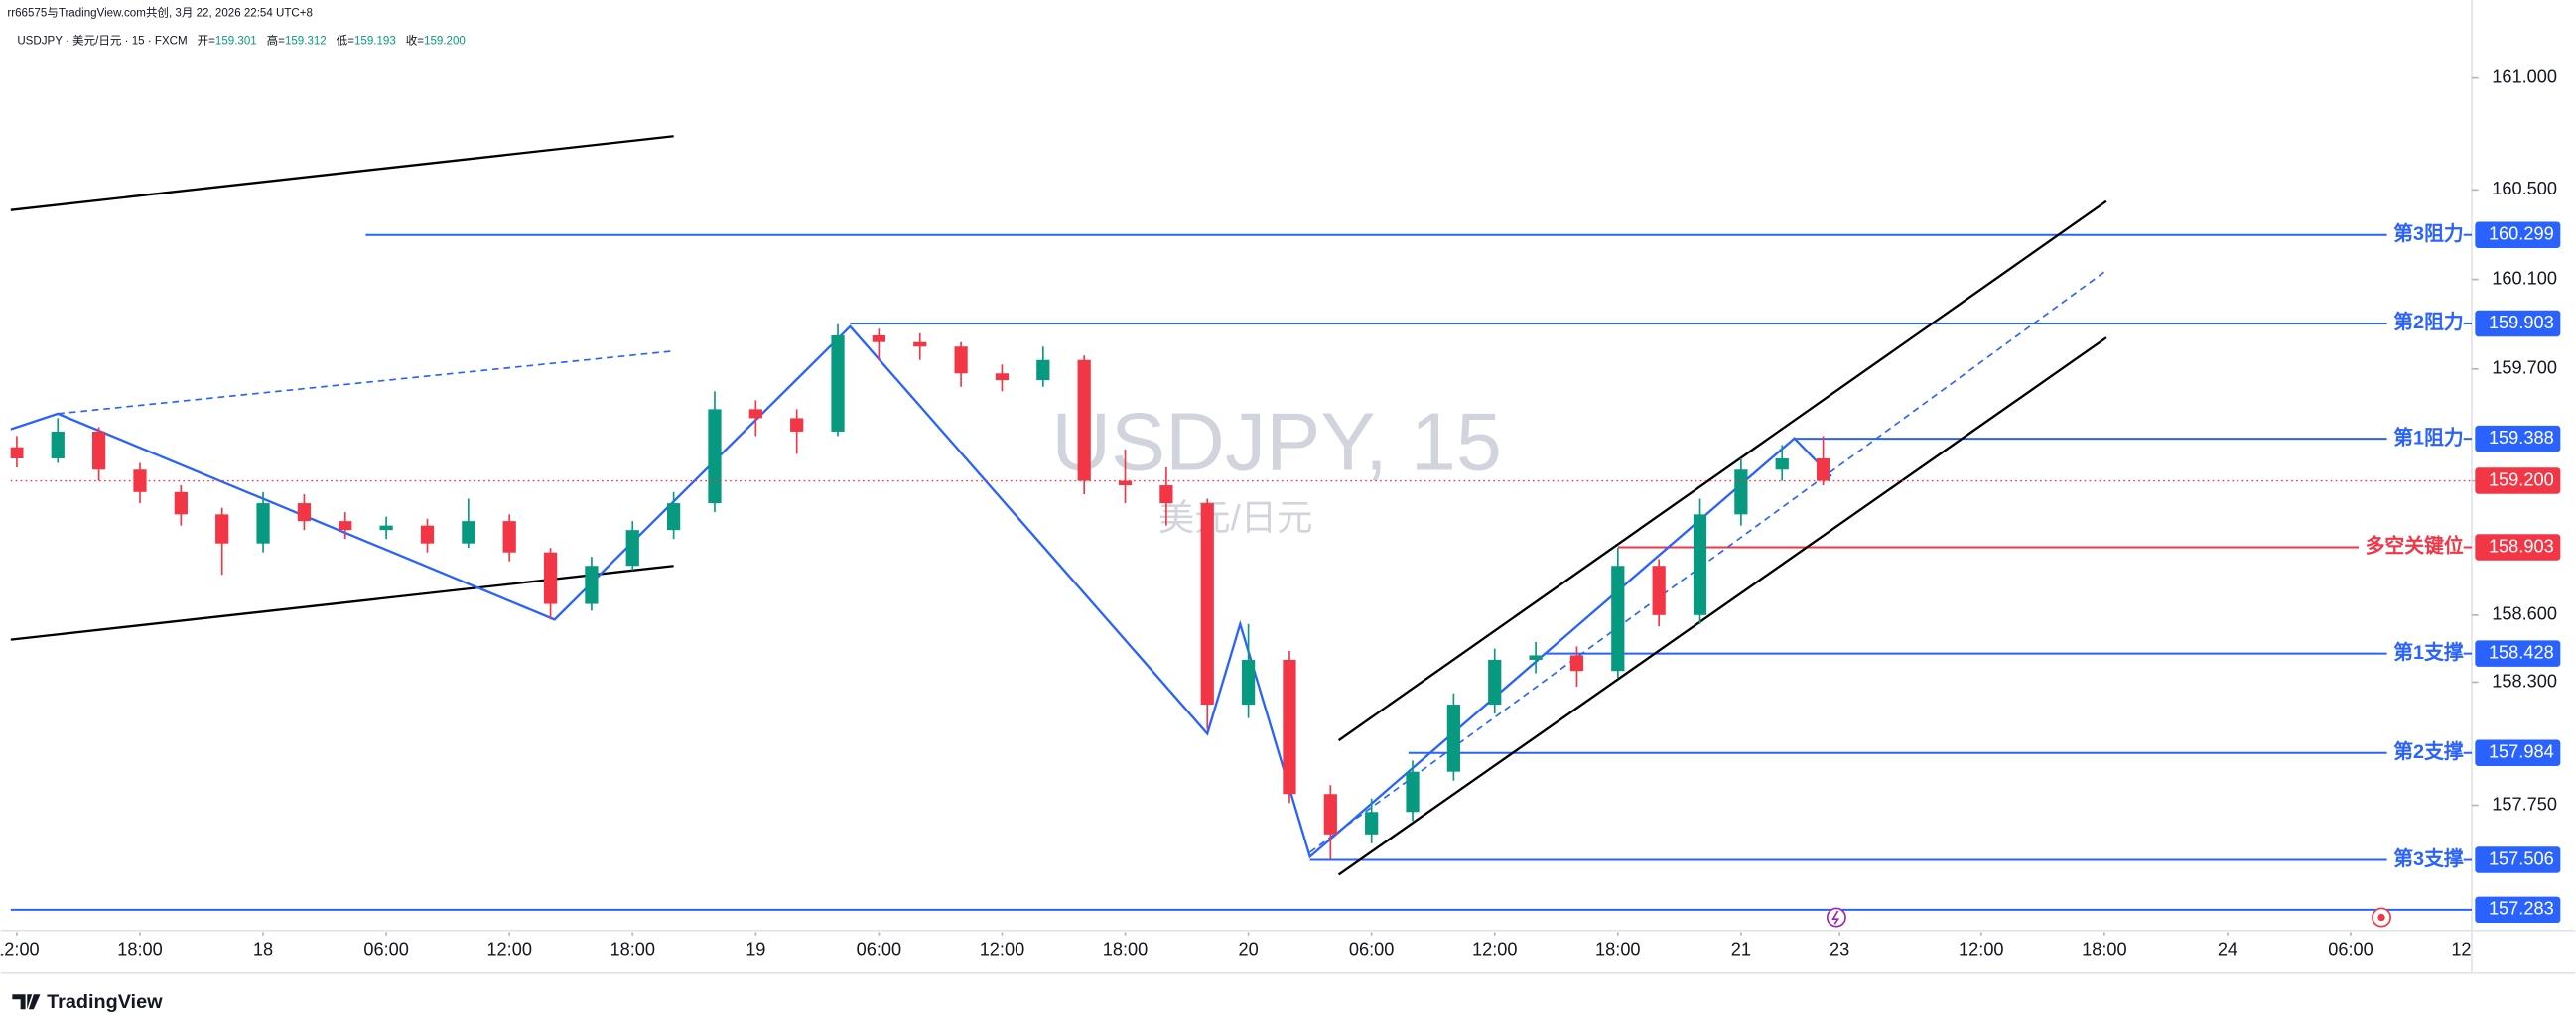 The image size is (2576, 1034). I want to click on y-tick-label: 158.300, so click(2524, 681).